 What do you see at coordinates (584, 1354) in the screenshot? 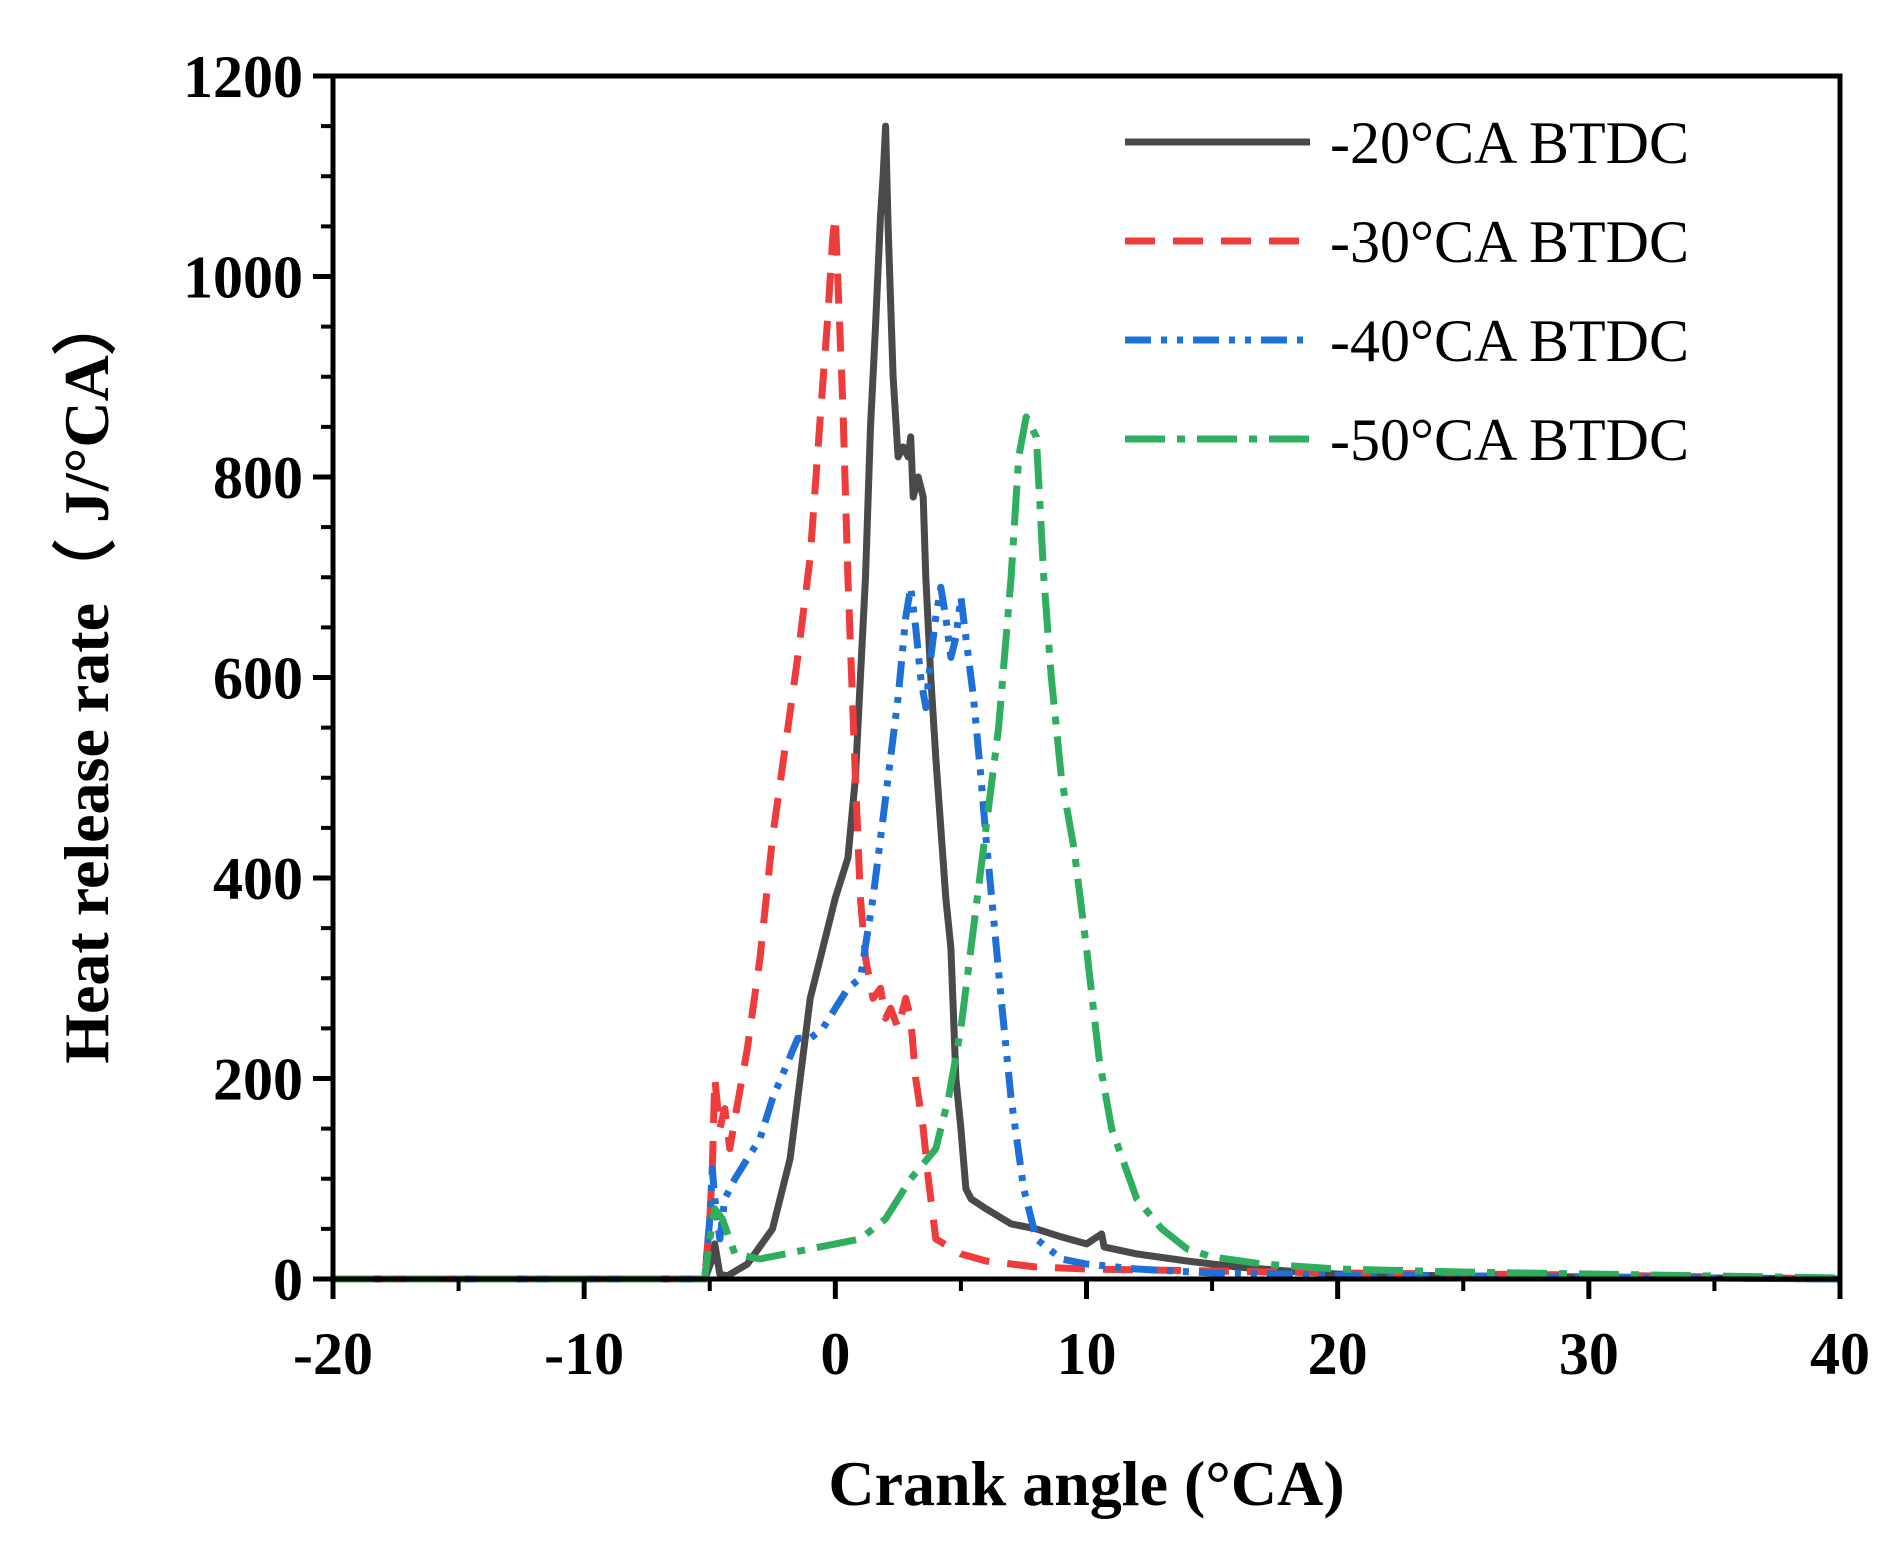
I see `x-tick-label: -10` at bounding box center [584, 1354].